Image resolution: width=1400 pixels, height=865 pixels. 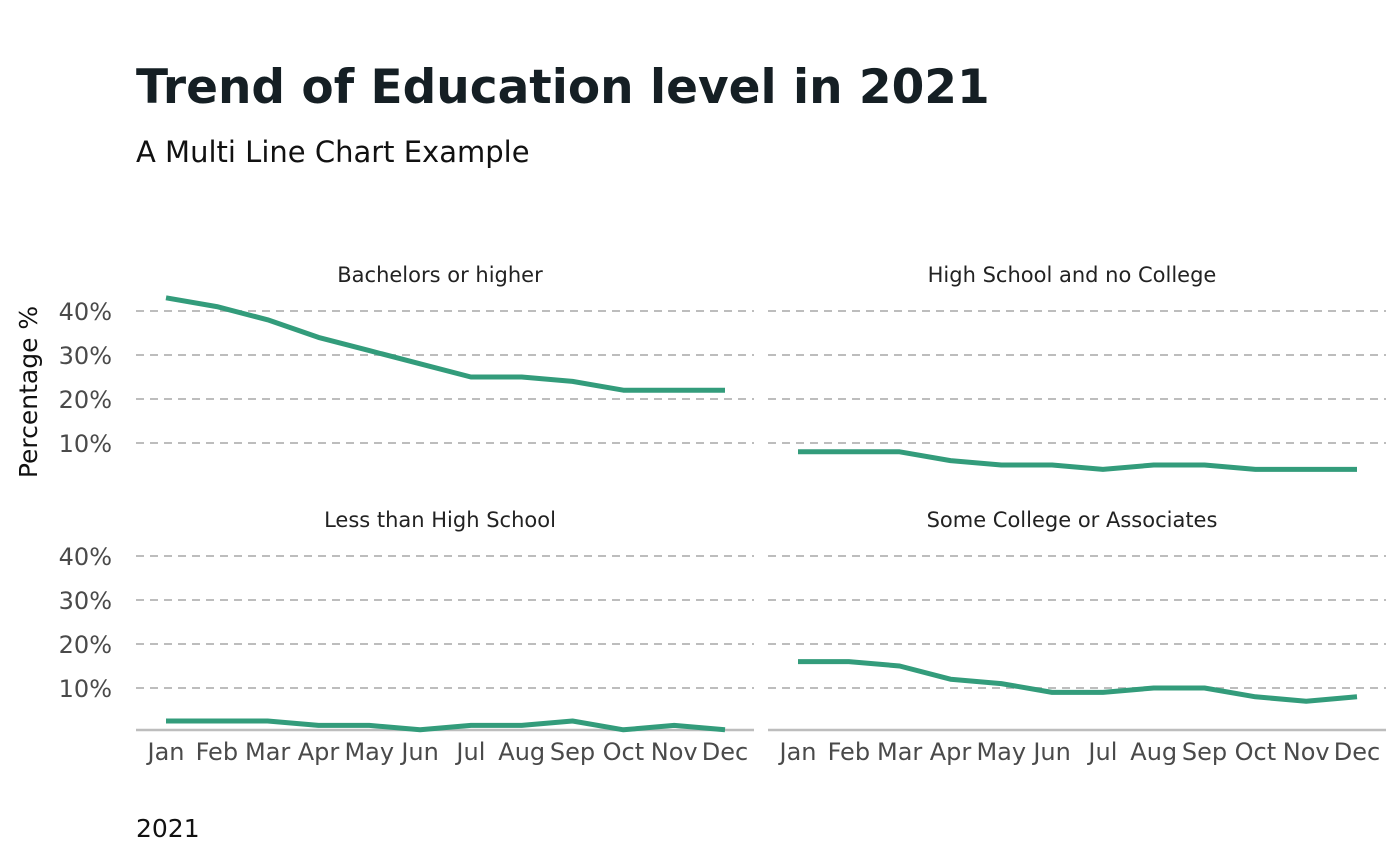 I want to click on caption: 2021, so click(x=168, y=828).